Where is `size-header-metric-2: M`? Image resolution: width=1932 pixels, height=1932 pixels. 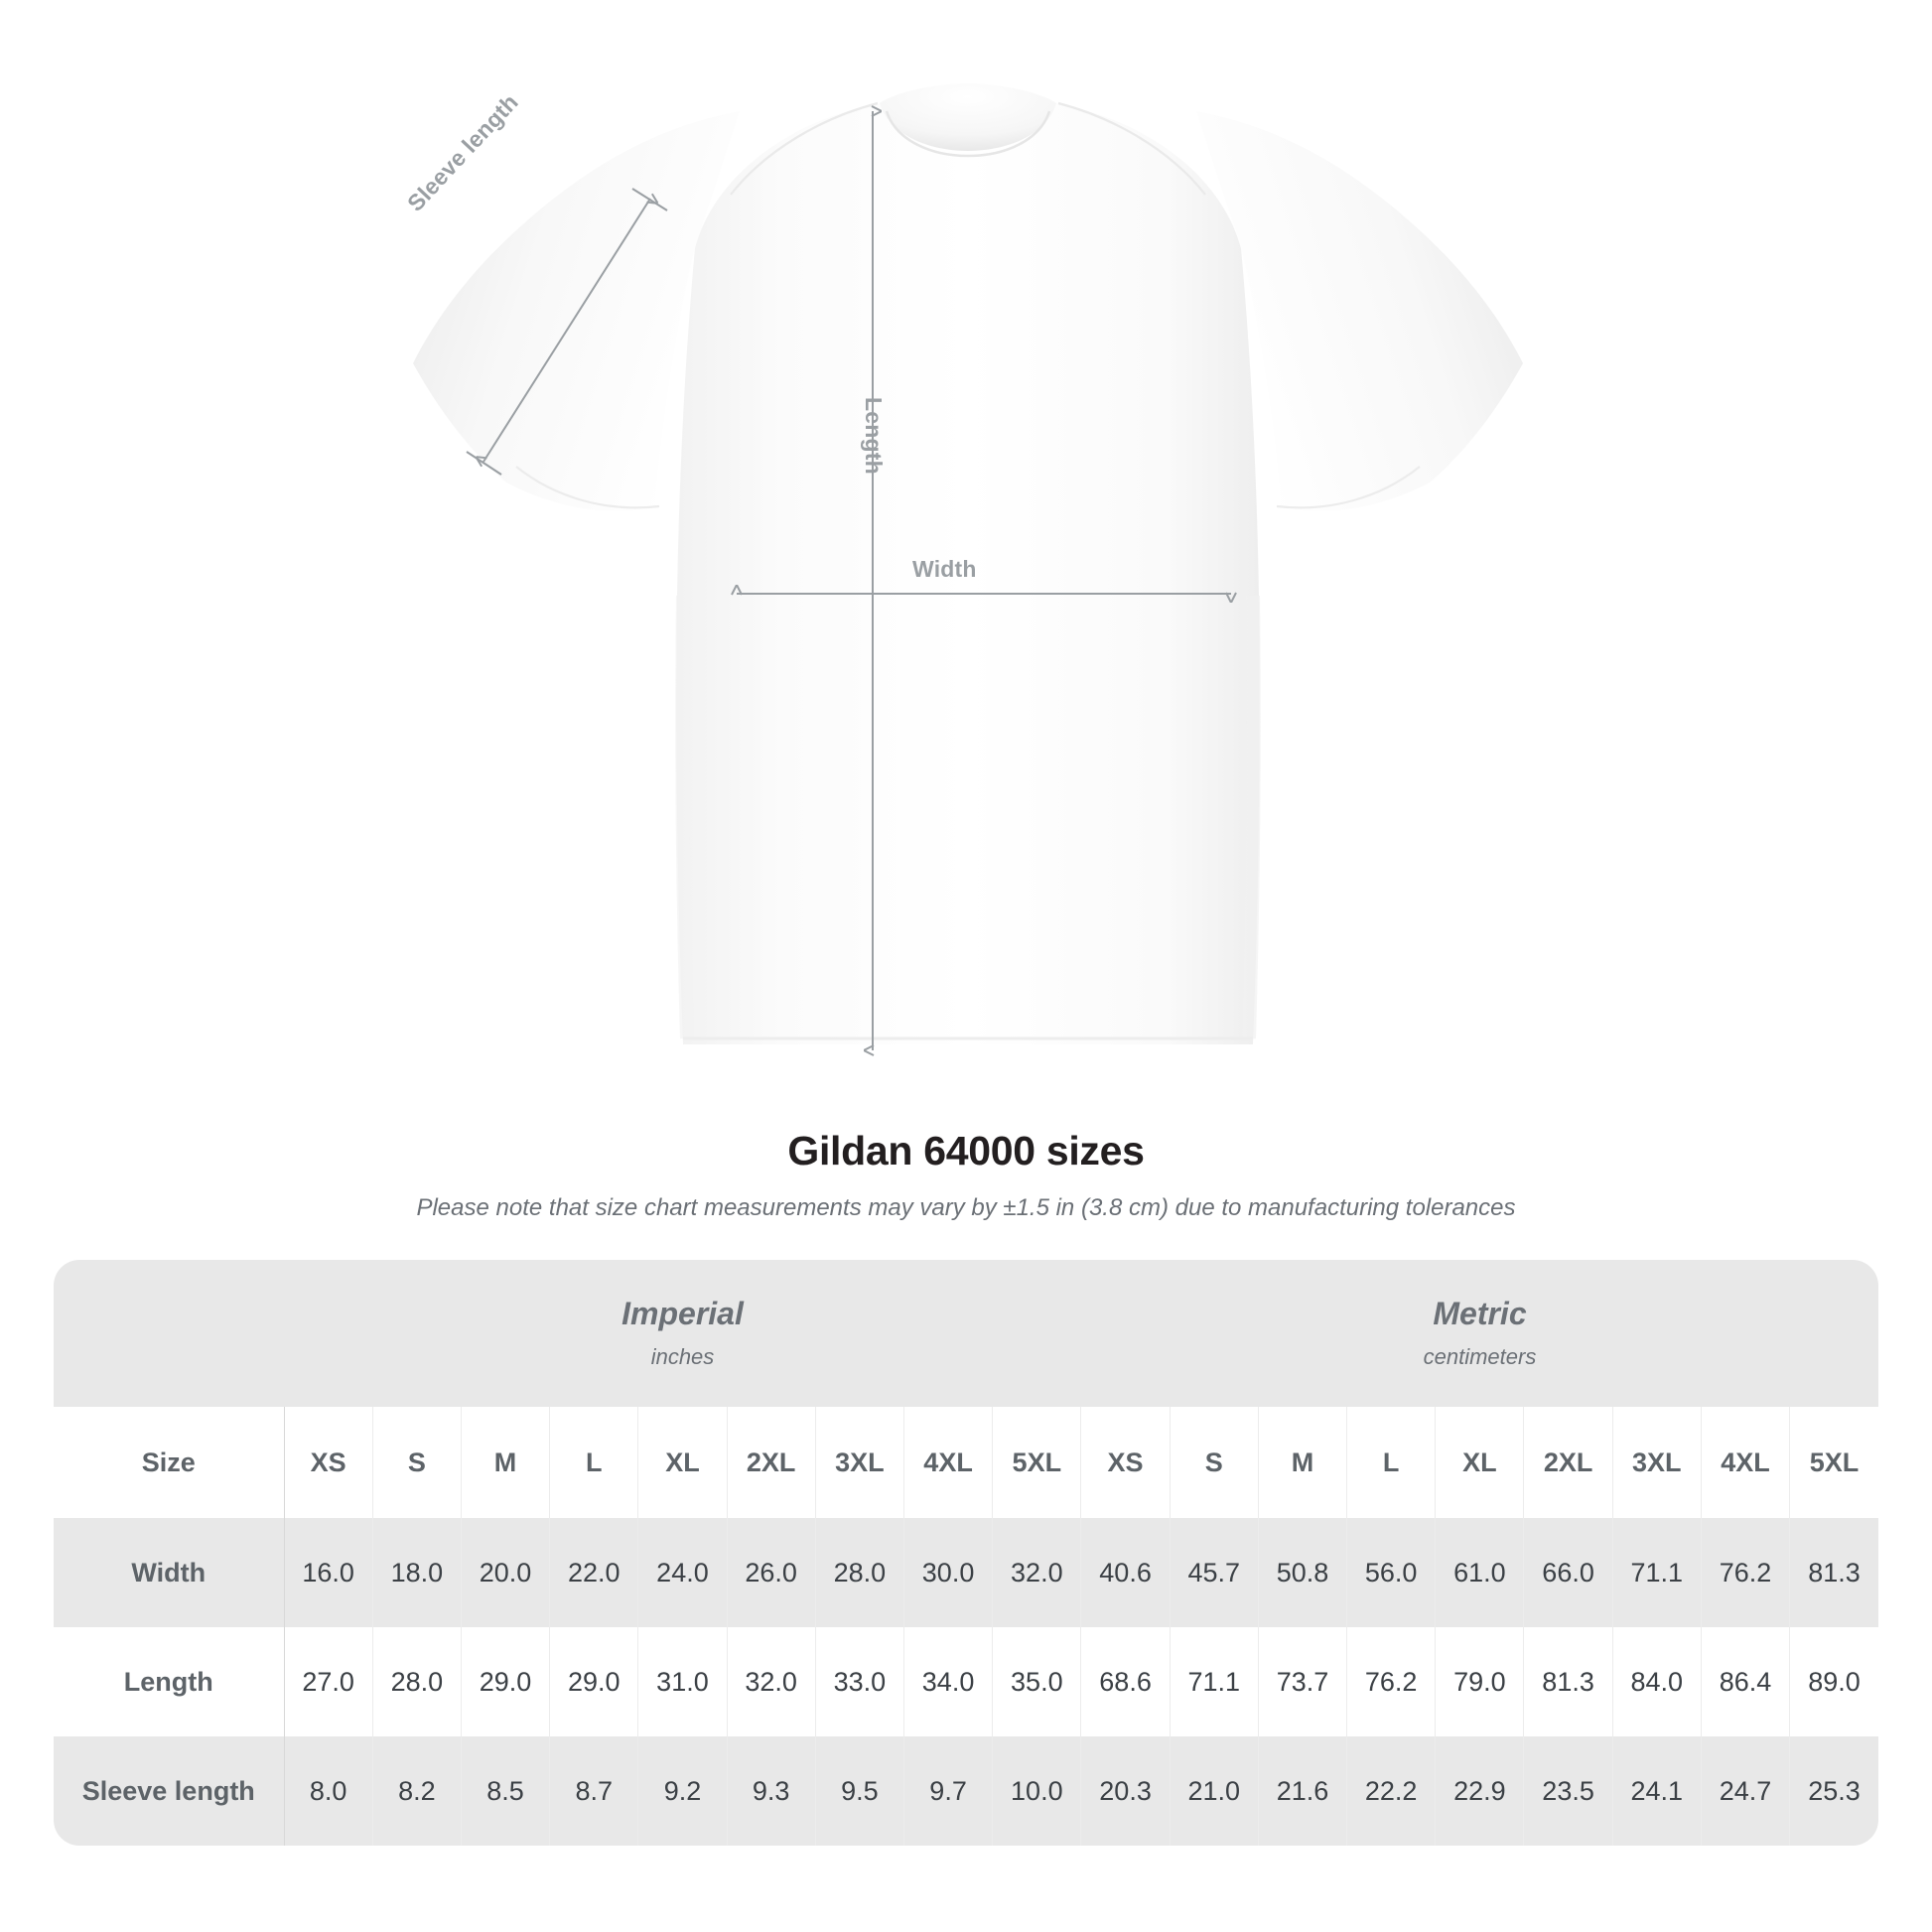 size-header-metric-2: M is located at coordinates (1303, 1462).